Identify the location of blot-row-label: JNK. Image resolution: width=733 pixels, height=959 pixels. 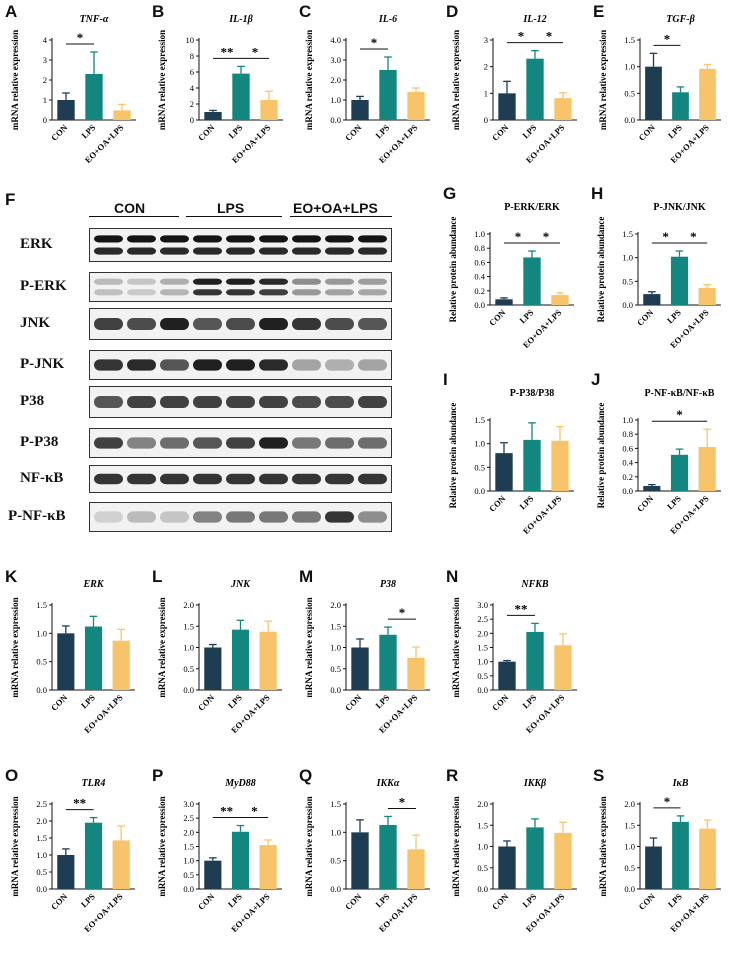
(35, 323).